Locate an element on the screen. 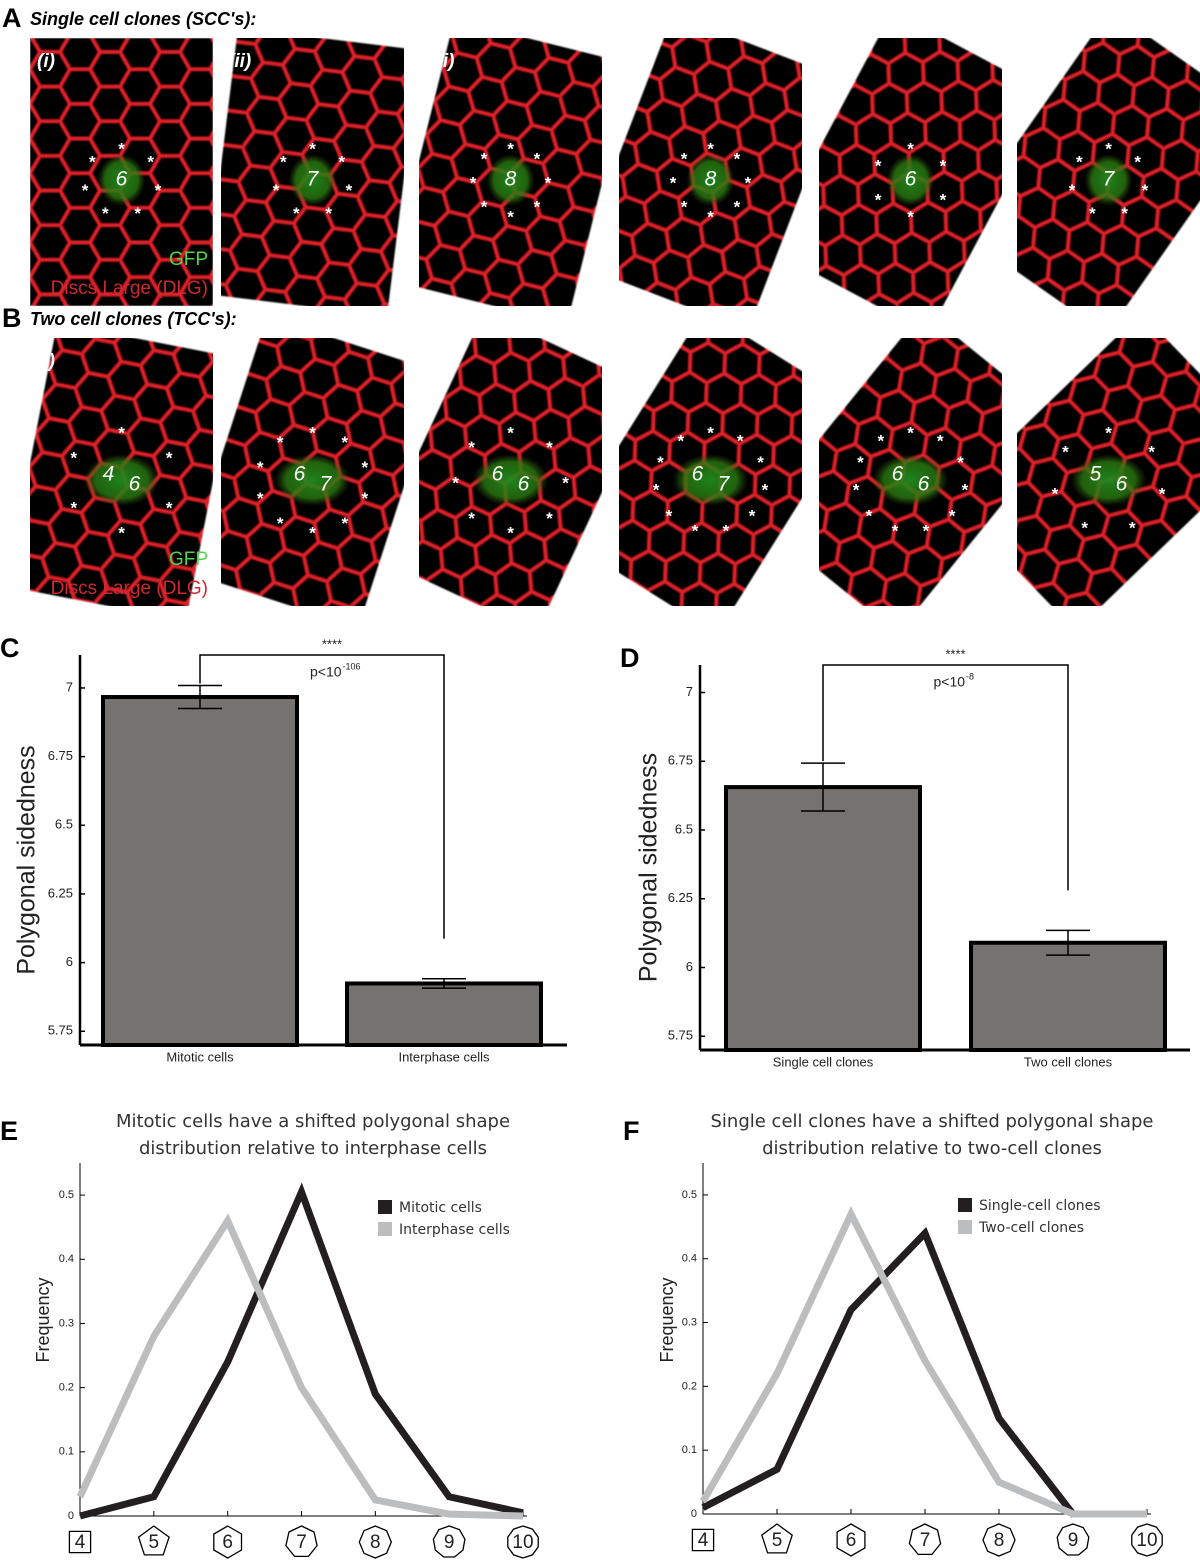  chart-title: distribution relative to two-cell clones is located at coordinates (932, 1148).